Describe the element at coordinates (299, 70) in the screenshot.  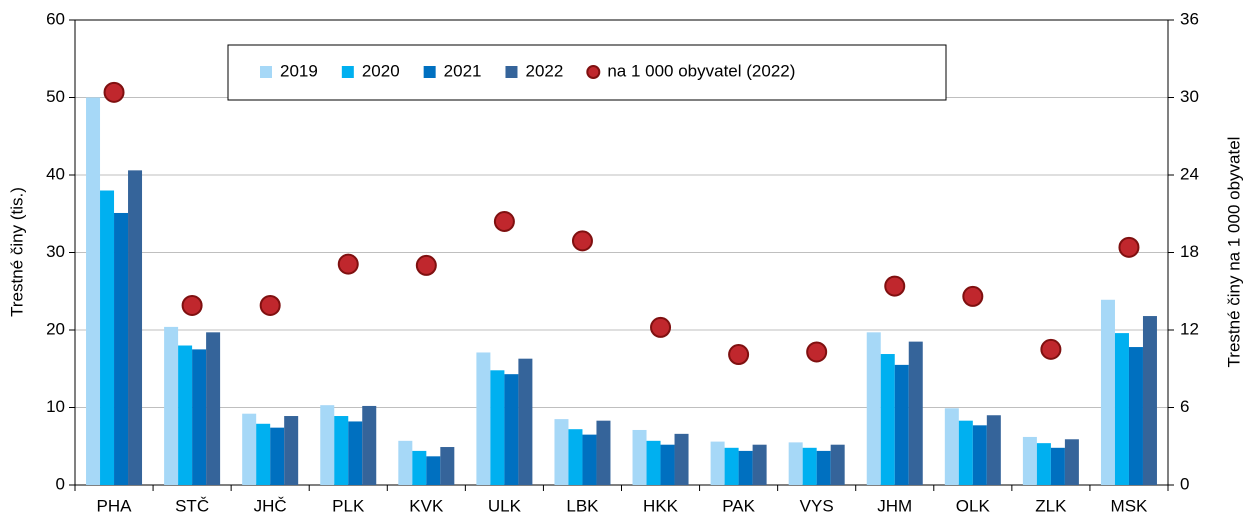
I see `legend-label: 2019` at that location.